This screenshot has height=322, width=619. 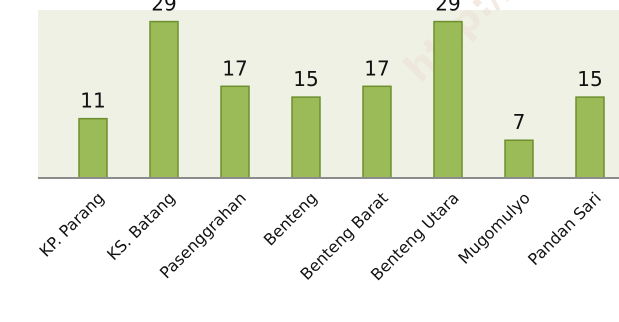 What do you see at coordinates (564, 228) in the screenshot?
I see `x-tick-label-7: Pandan Sari` at bounding box center [564, 228].